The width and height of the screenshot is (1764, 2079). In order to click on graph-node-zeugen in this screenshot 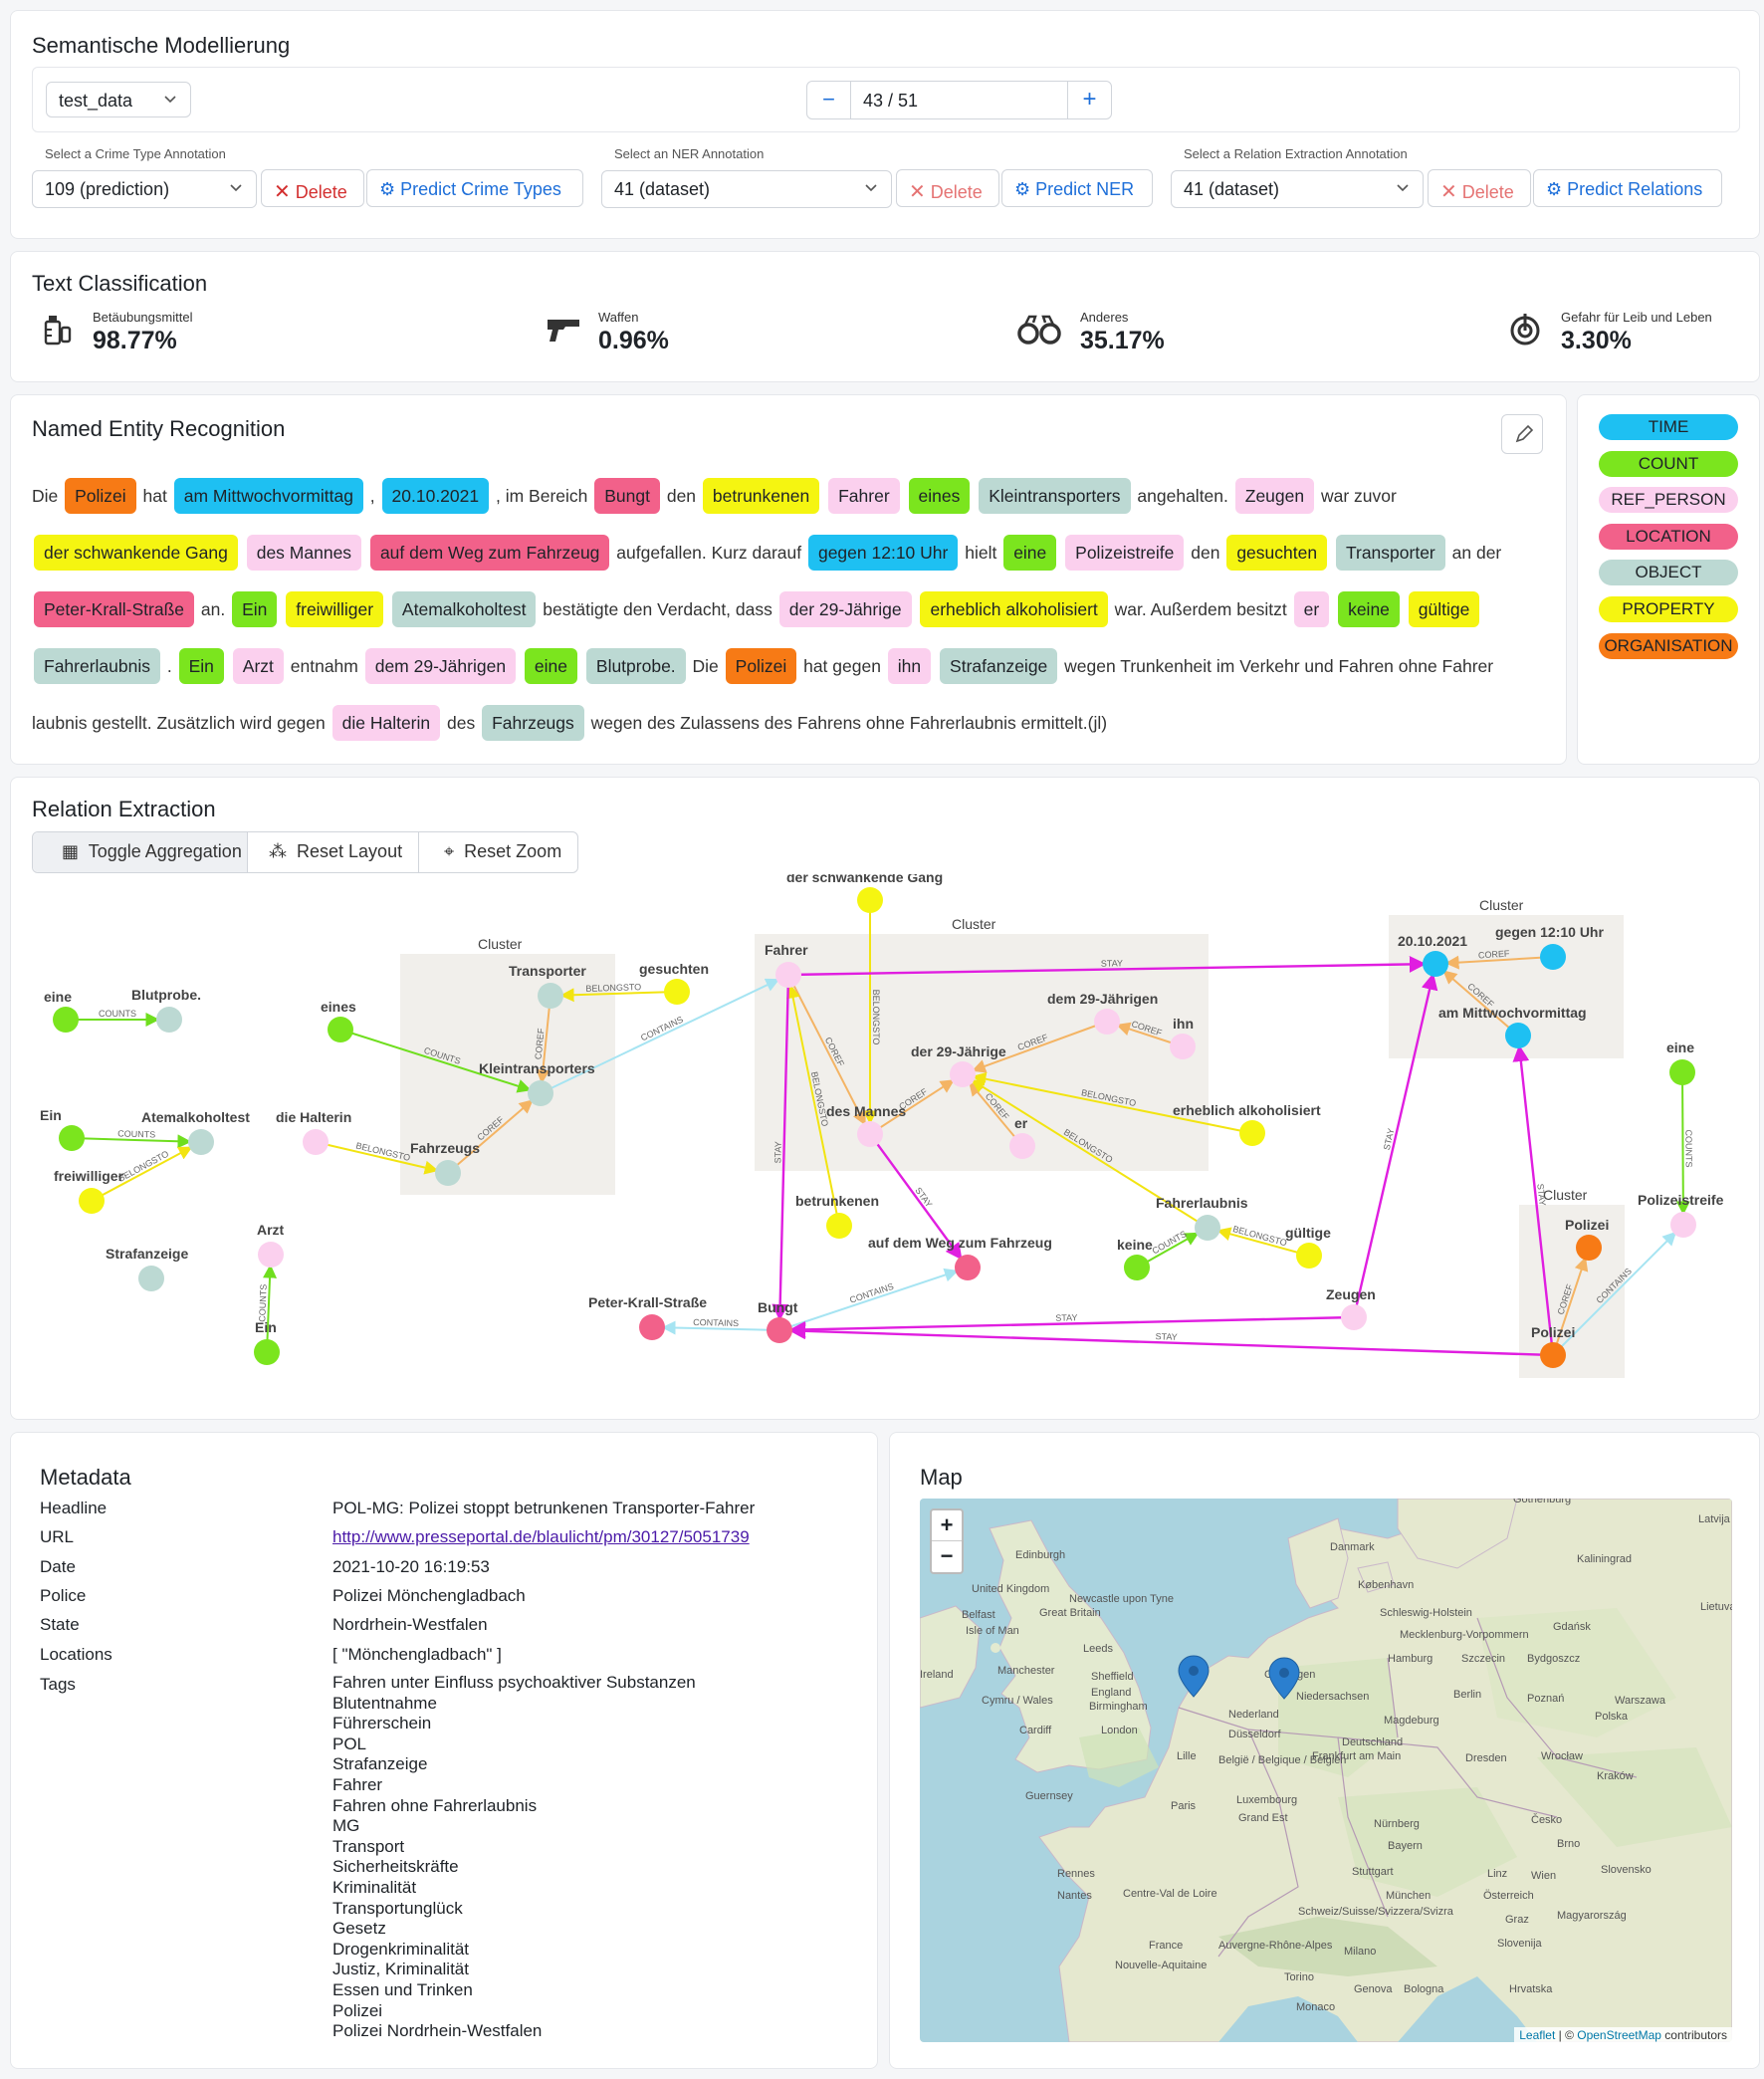, I will do `click(1354, 1317)`.